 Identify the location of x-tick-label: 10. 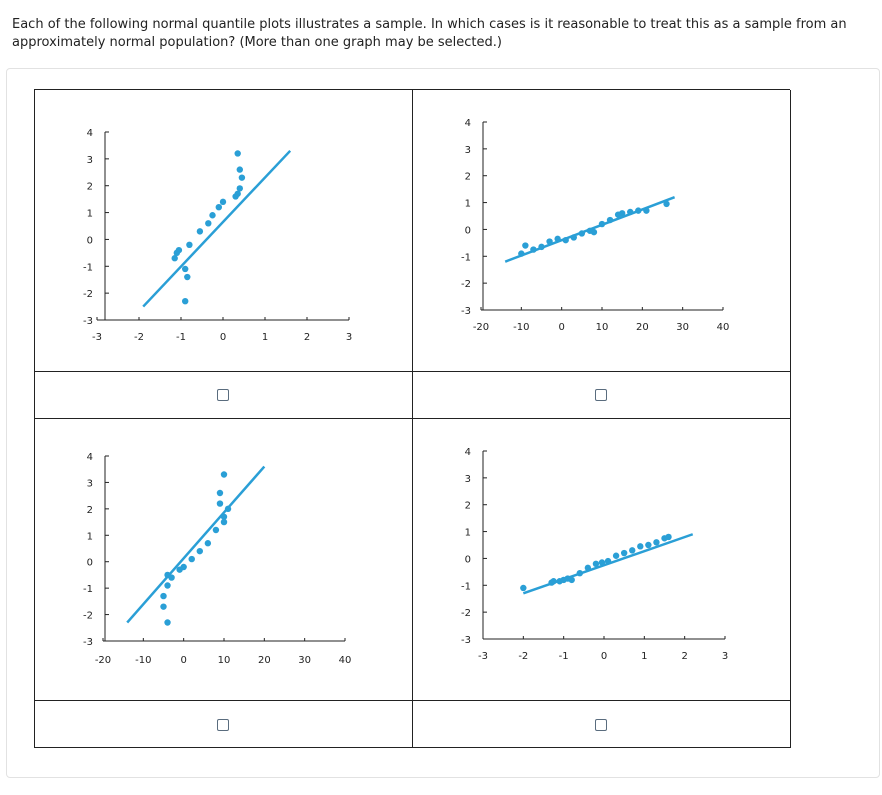
(224, 660).